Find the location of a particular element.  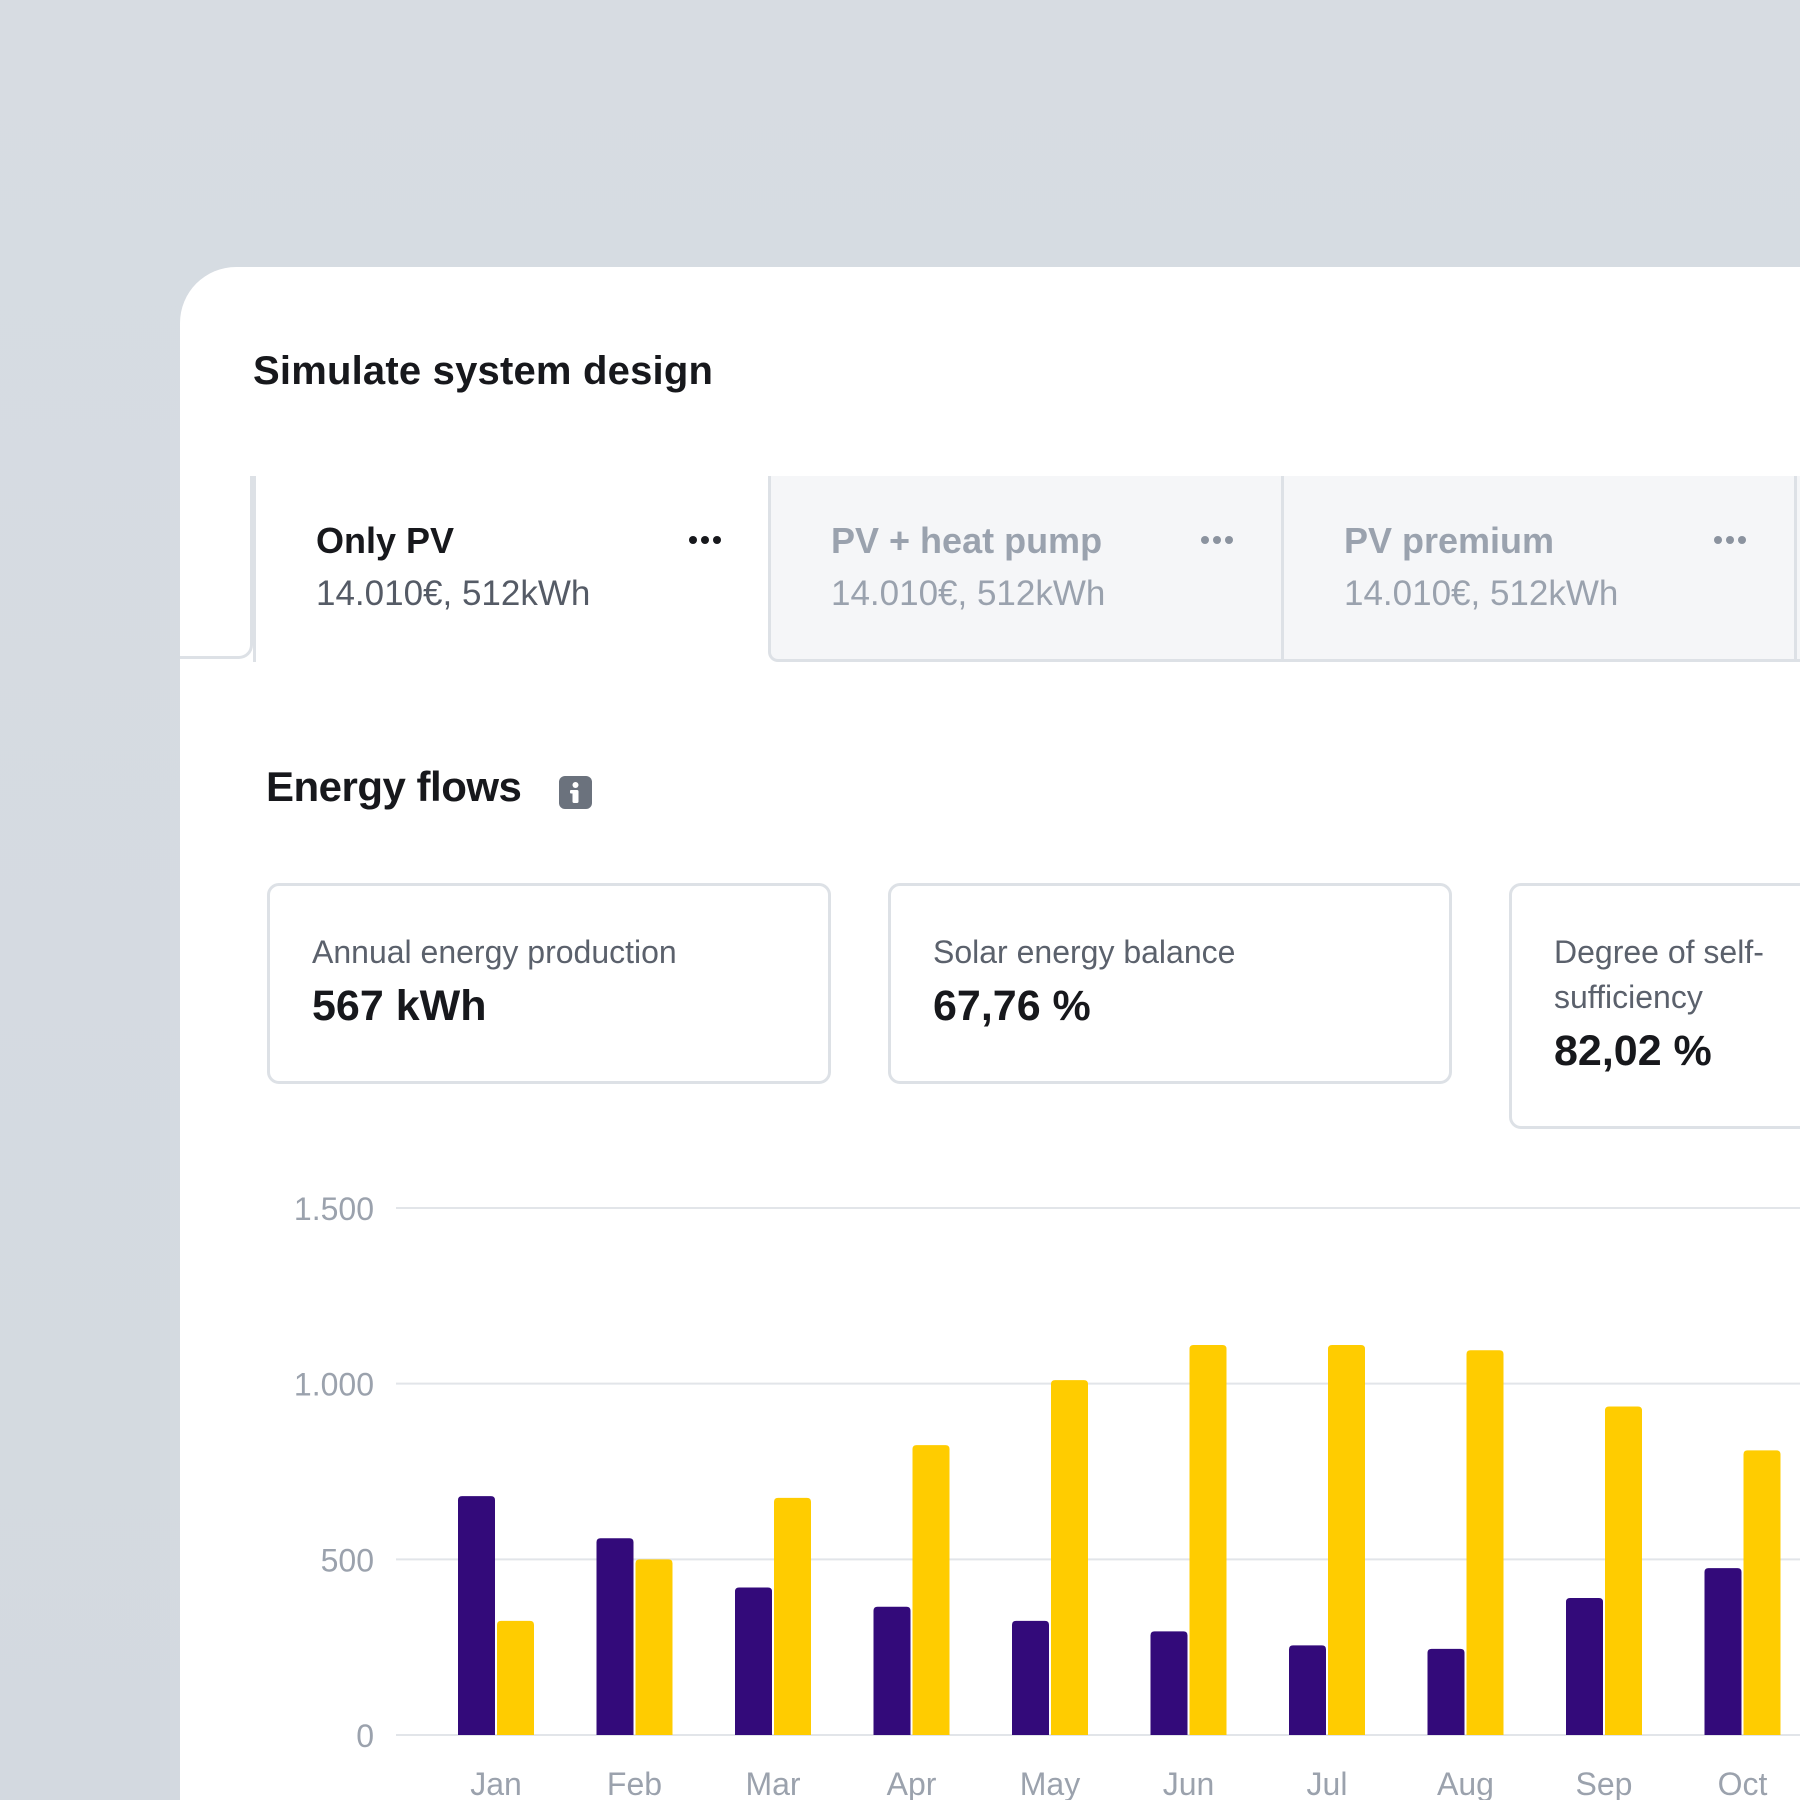

page-title: Simulate system design is located at coordinates (483, 371).